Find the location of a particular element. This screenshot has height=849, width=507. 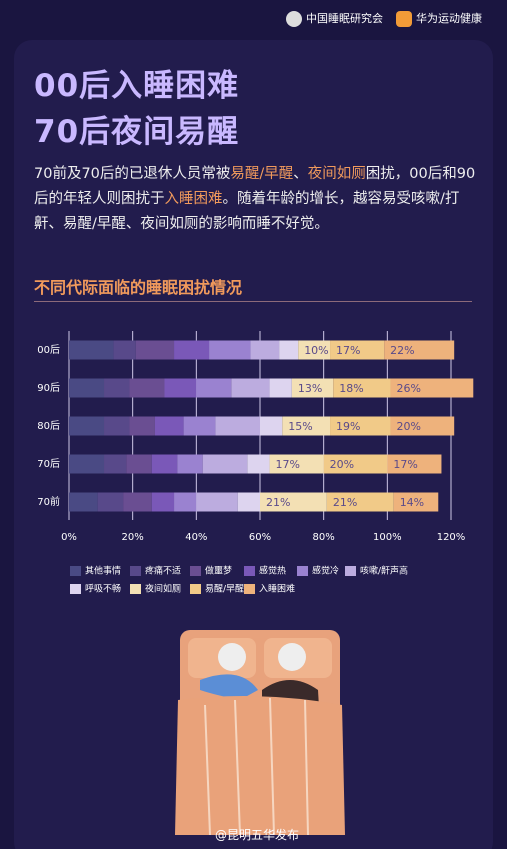

x-tick-label: 0% is located at coordinates (69, 537).